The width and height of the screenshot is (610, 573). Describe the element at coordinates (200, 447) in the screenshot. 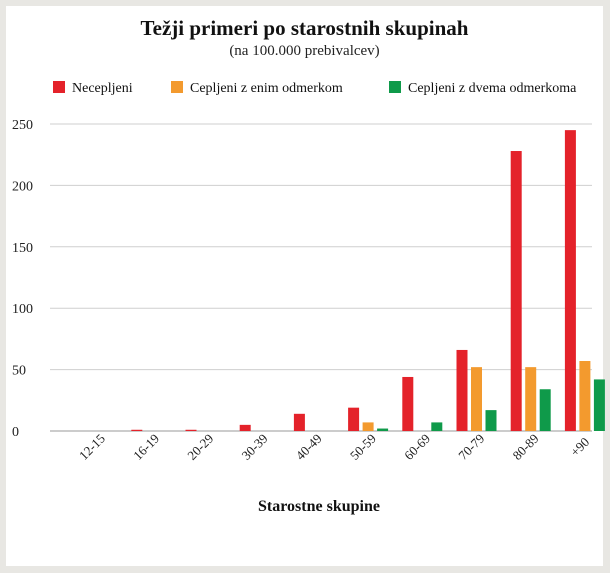

I see `x-tick-label: 20-29` at that location.